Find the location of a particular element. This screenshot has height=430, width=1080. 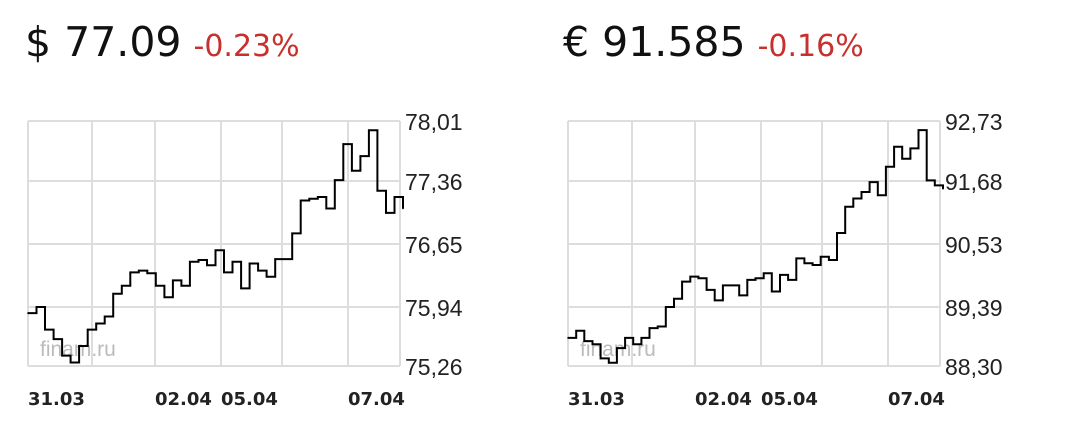

eur-quote: € 91.585 -0.16% is located at coordinates (713, 42).